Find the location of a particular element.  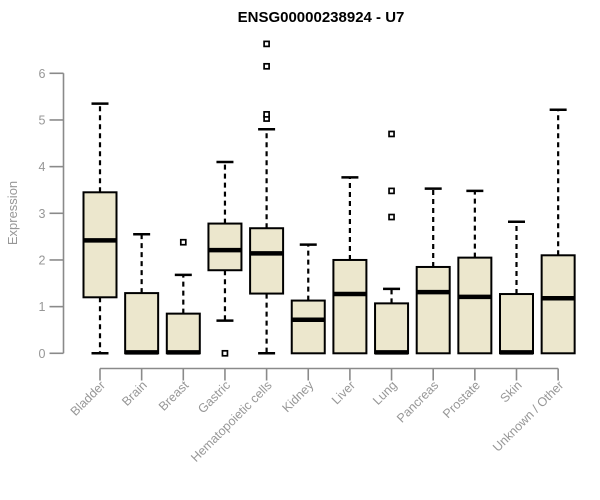

x-tick-label-kidney: Kidney is located at coordinates (297, 396).